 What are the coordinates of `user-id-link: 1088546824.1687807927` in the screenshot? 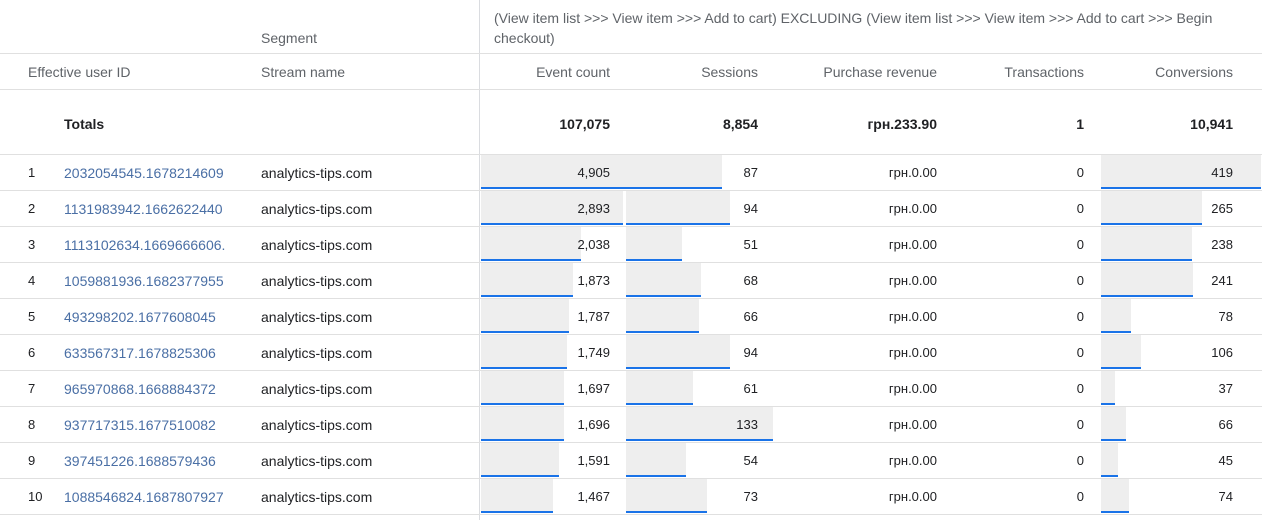 It's located at (144, 497).